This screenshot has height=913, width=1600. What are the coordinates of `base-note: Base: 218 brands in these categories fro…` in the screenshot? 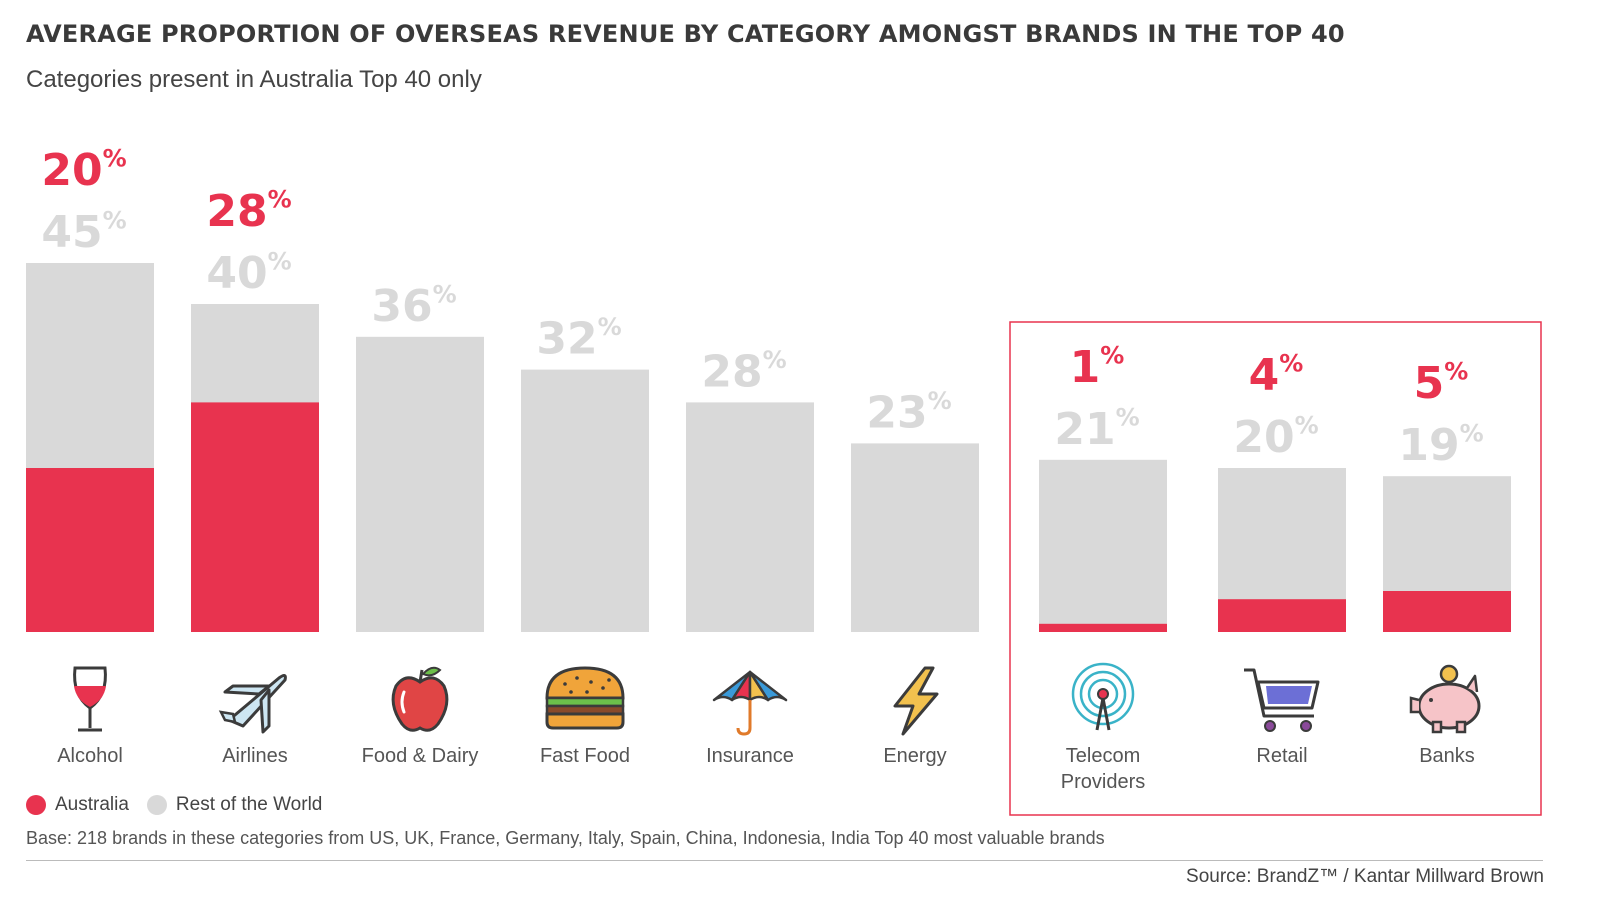 It's located at (565, 838).